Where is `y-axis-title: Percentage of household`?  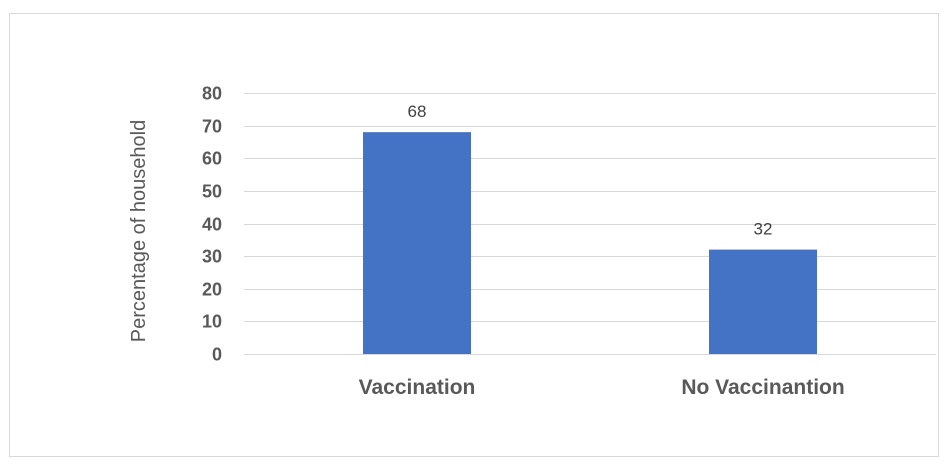
y-axis-title: Percentage of household is located at coordinates (139, 231).